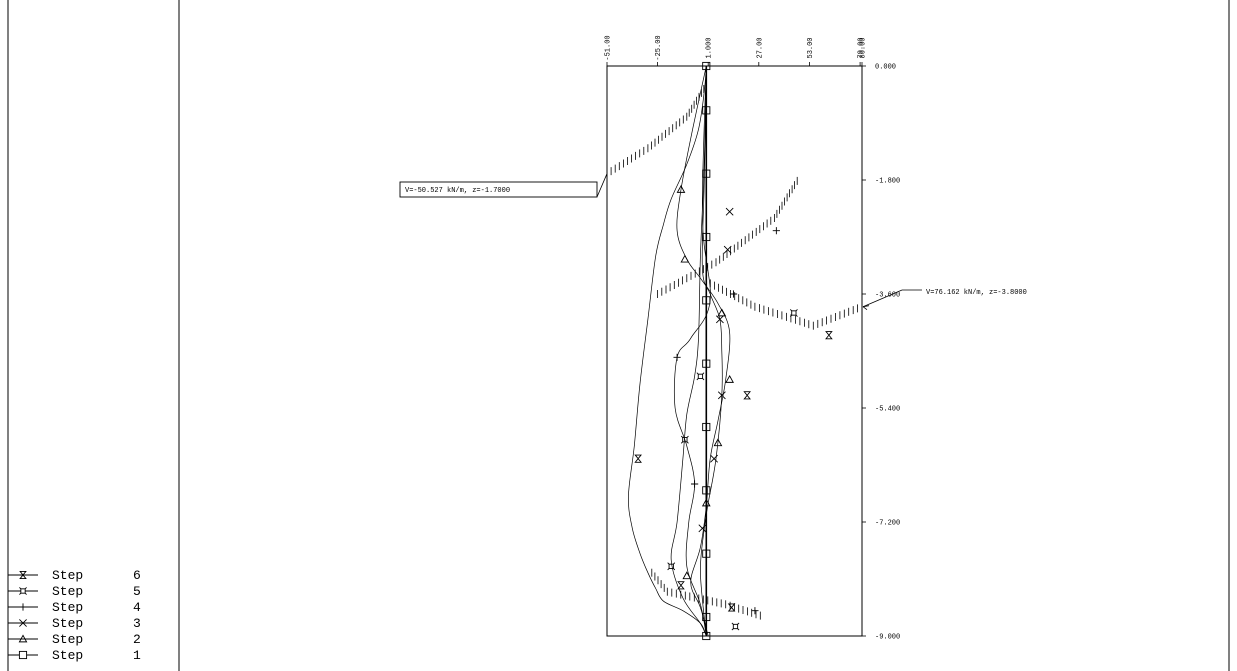 The image size is (1237, 671). I want to click on legend-step-number: 3, so click(137, 623).